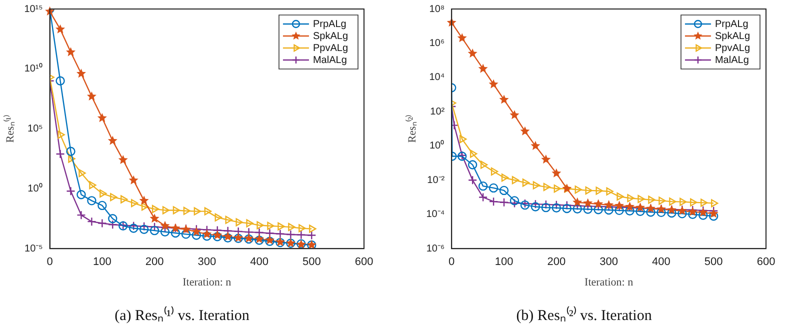 This screenshot has height=331, width=805. What do you see at coordinates (33, 248) in the screenshot?
I see `y-tick-label: 10⁻⁵` at bounding box center [33, 248].